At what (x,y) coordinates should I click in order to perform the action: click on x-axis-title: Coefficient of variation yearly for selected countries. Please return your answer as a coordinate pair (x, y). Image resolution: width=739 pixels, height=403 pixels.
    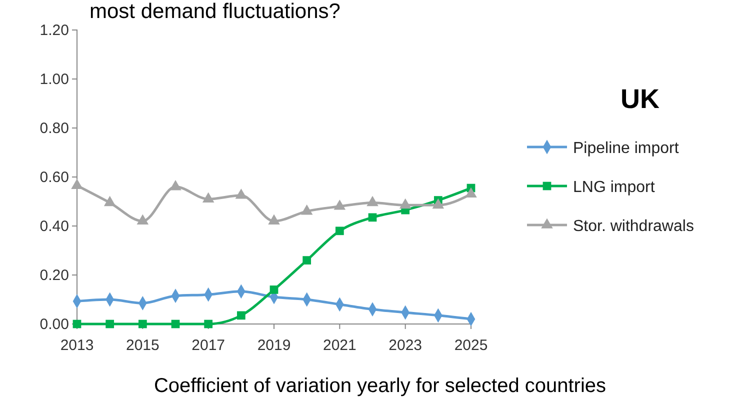
    Looking at the image, I should click on (380, 386).